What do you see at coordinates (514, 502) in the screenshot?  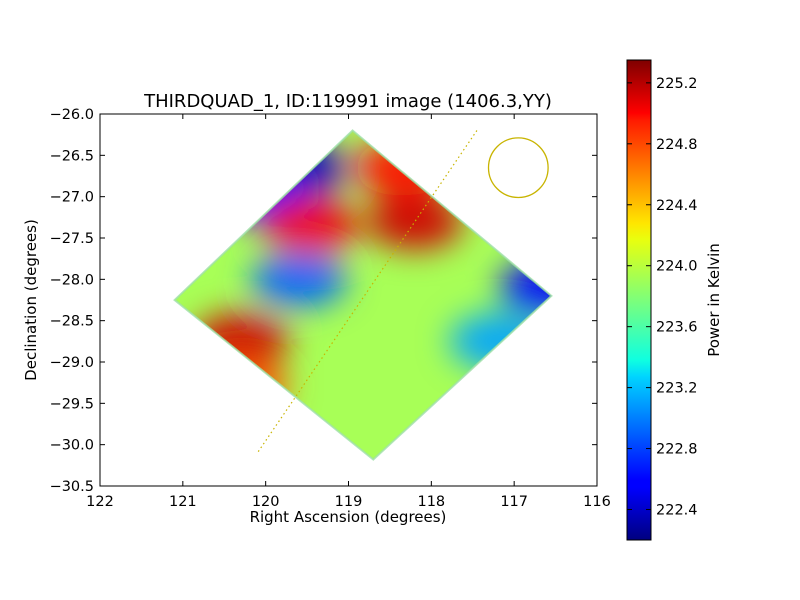 I see `x-tick-label: 117` at bounding box center [514, 502].